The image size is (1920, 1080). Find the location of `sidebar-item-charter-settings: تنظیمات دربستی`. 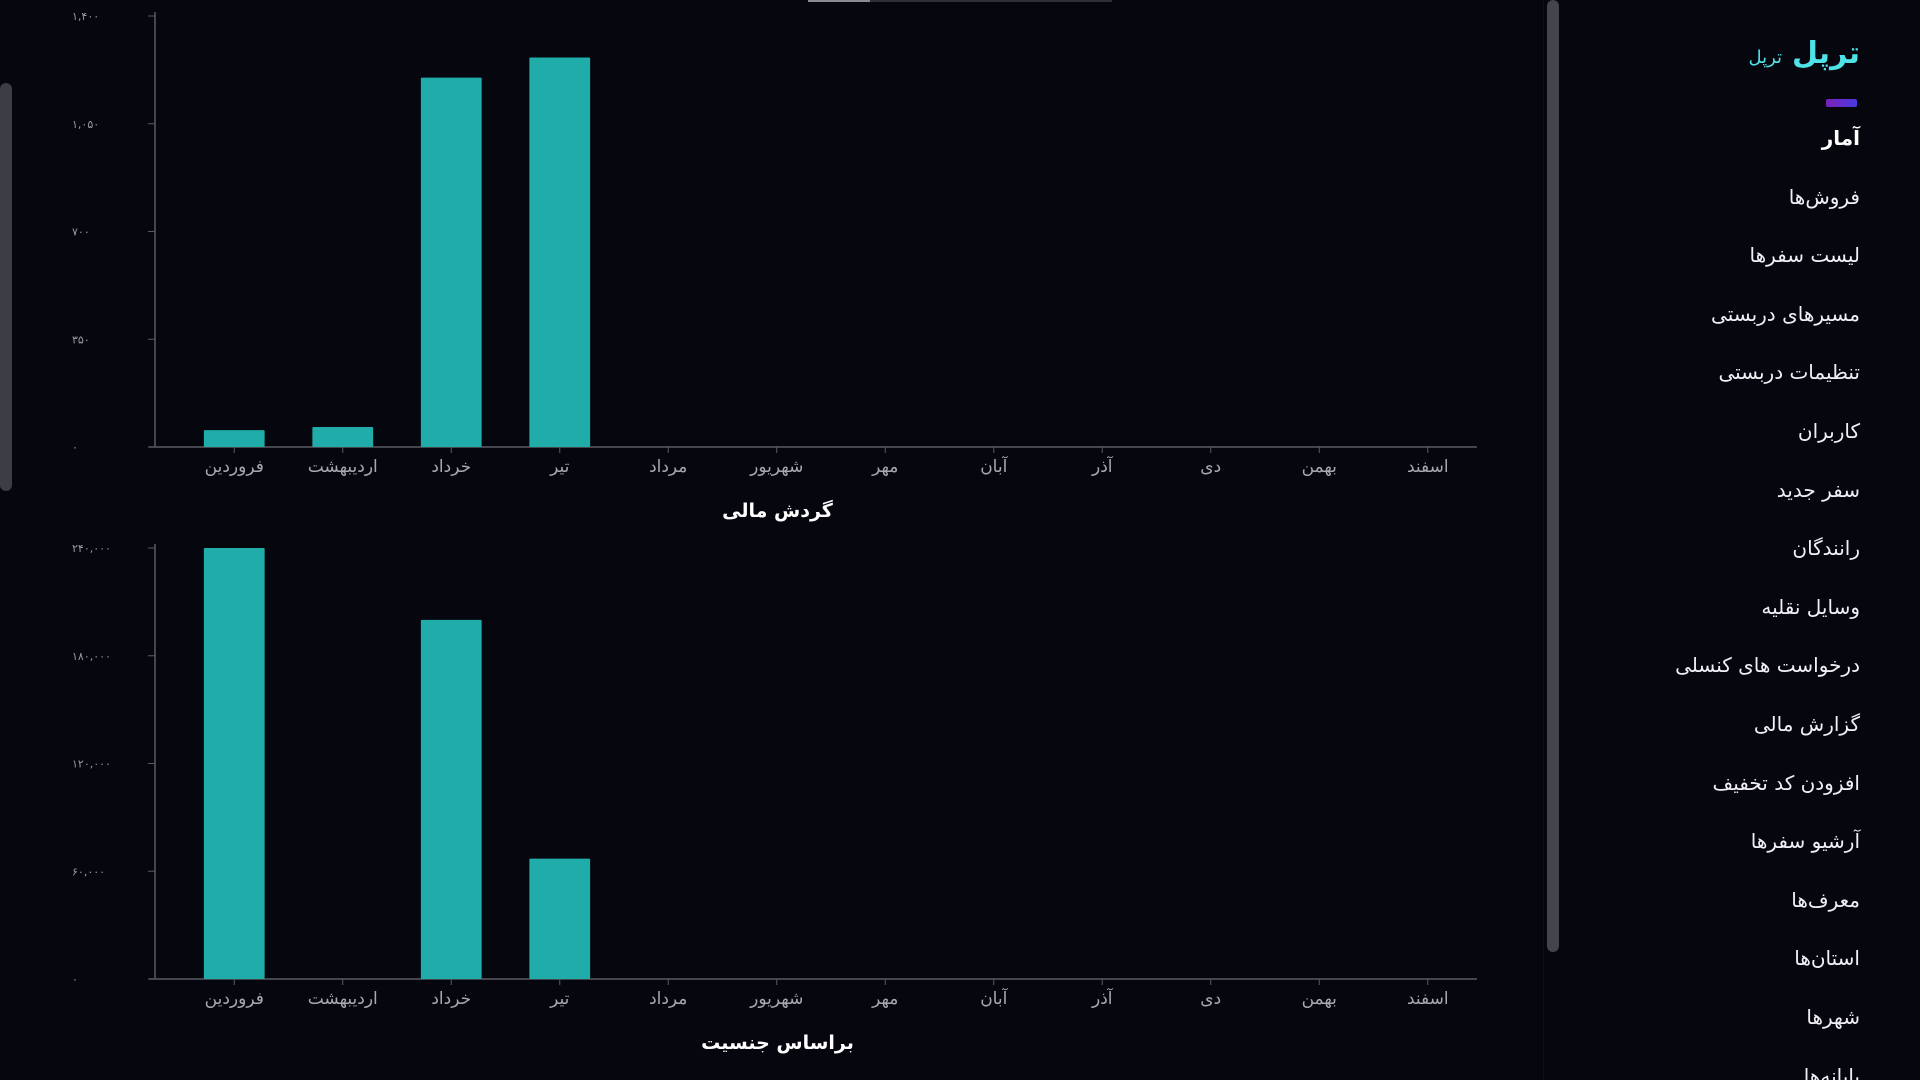

sidebar-item-charter-settings: تنظیمات دربستی is located at coordinates (1740, 379).